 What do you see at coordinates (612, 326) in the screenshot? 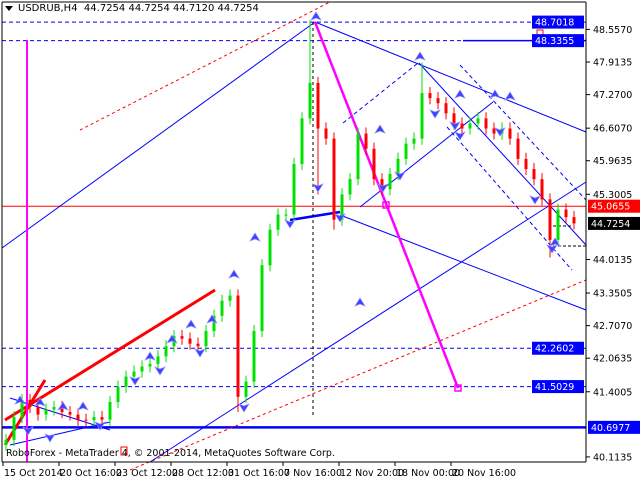
I see `price-tick-label: 42.7070` at bounding box center [612, 326].